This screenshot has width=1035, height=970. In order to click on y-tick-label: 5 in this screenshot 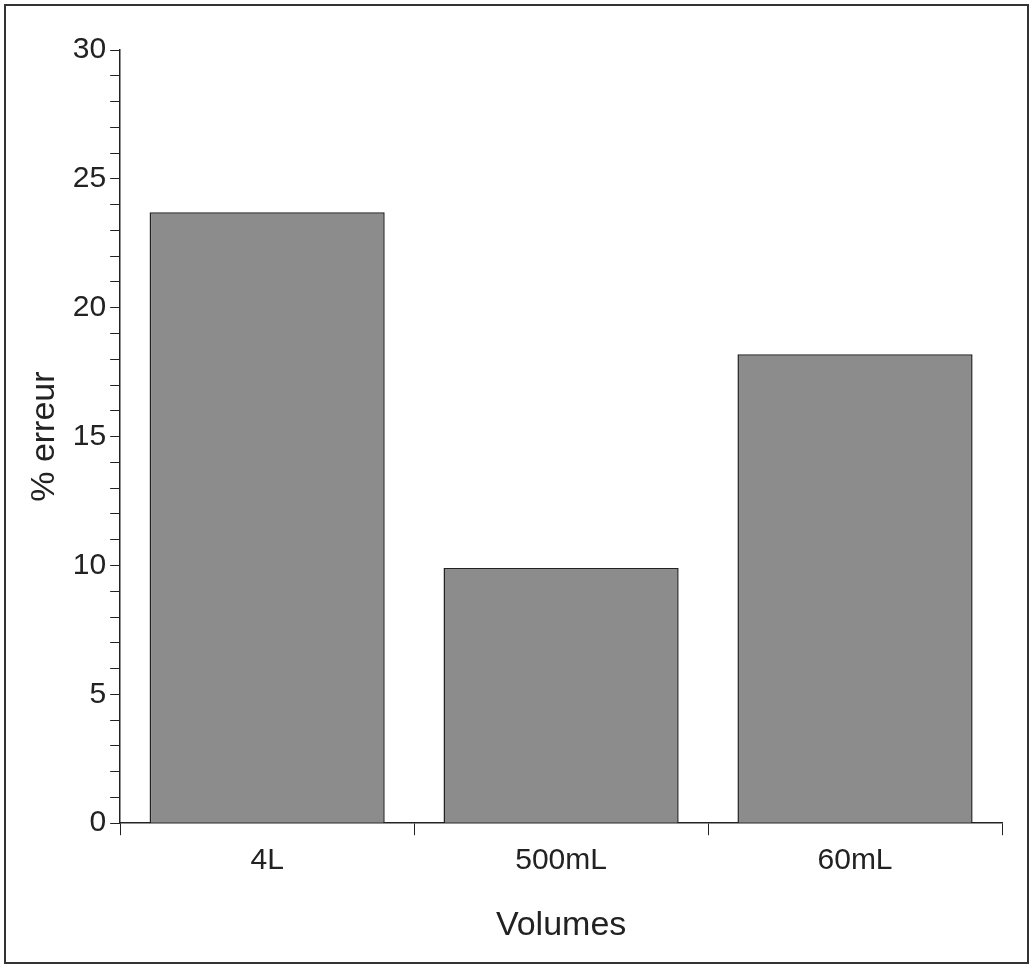, I will do `click(98, 692)`.